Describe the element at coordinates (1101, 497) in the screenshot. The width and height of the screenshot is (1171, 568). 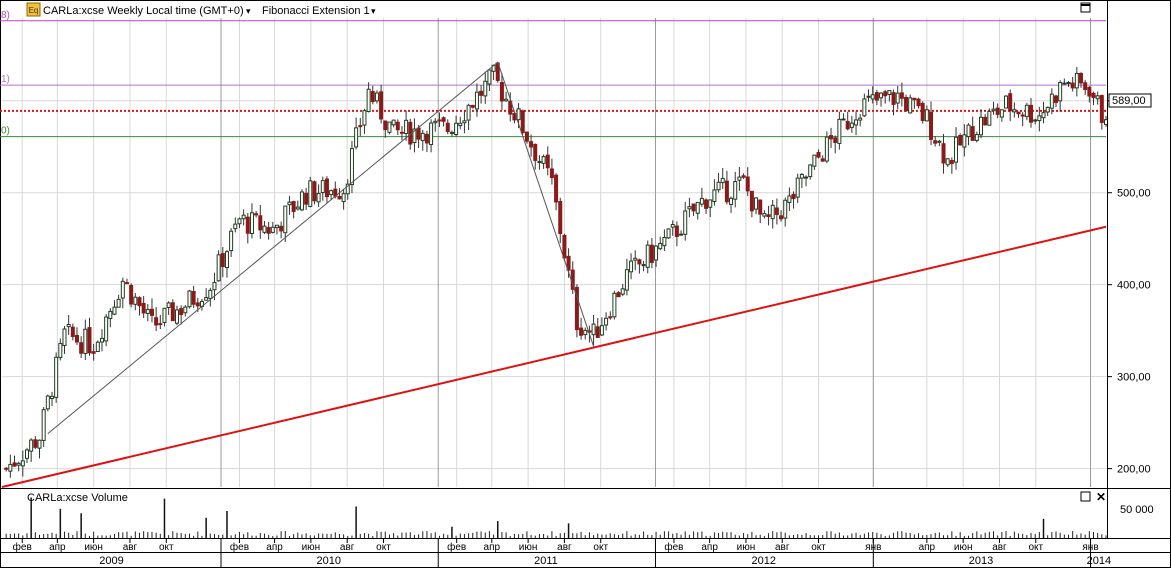
I see `volume-close-icon: ✕` at that location.